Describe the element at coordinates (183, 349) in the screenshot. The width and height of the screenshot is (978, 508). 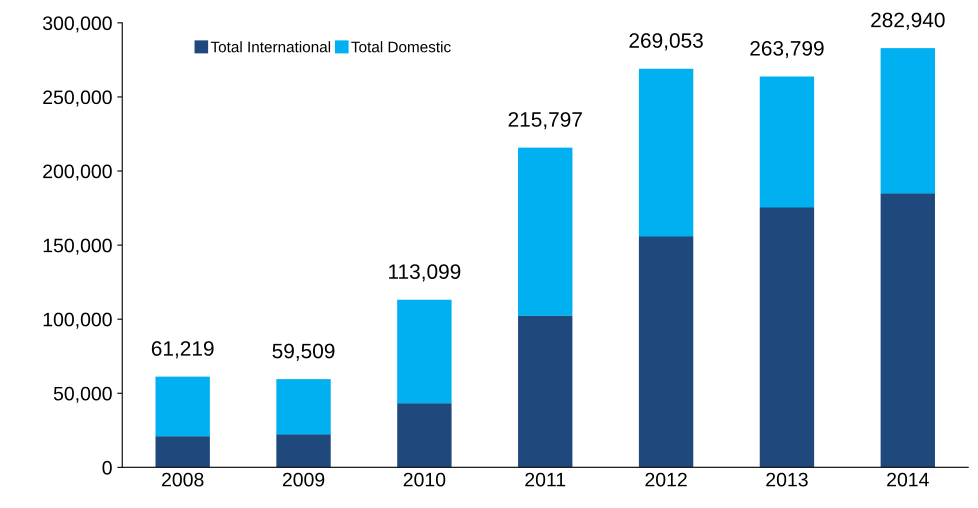
I see `total-label: 61,219` at that location.